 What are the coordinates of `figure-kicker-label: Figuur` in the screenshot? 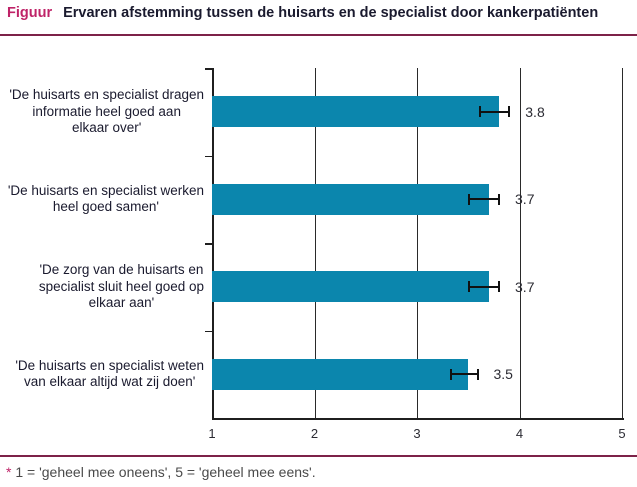 It's located at (30, 13).